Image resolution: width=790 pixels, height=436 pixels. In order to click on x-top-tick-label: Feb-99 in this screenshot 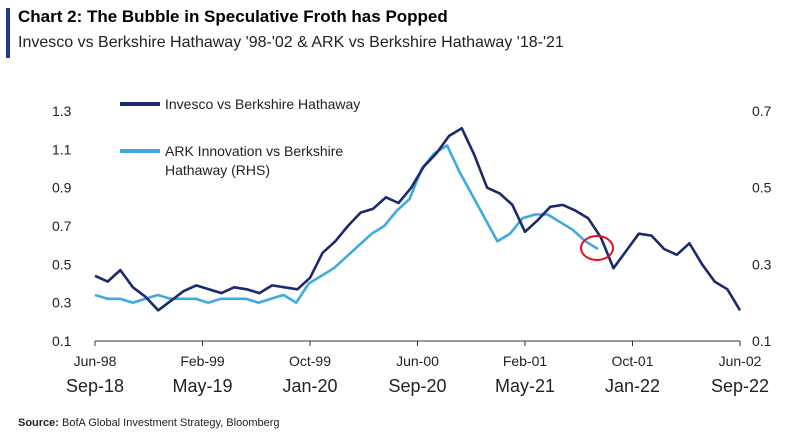, I will do `click(202, 361)`.